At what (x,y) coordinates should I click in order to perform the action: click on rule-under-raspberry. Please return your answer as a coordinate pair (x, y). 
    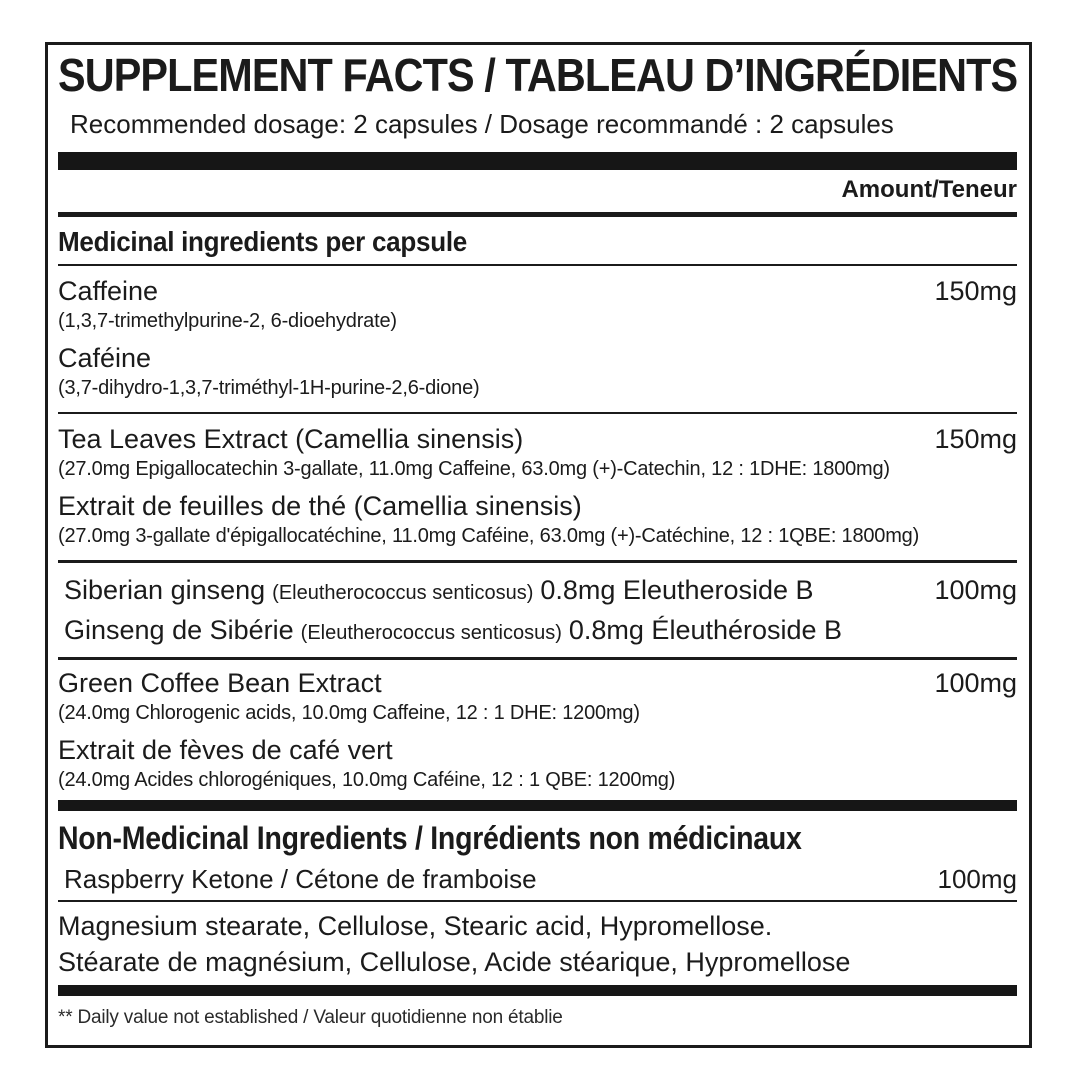
    Looking at the image, I should click on (537, 901).